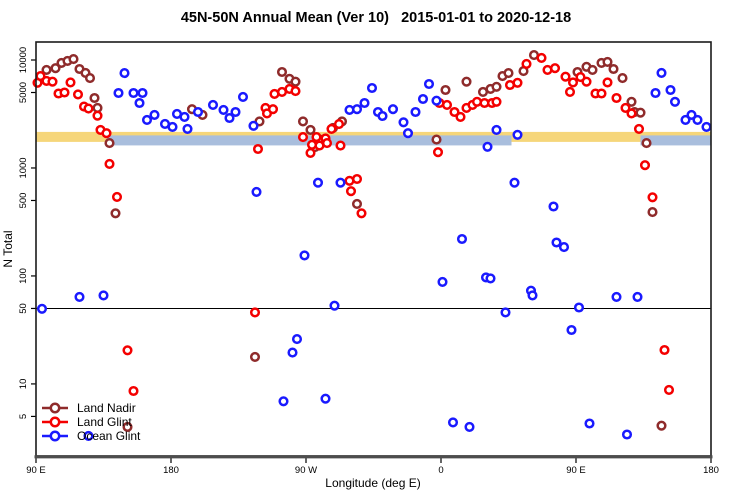  I want to click on y-tick-label: 10, so click(23, 384).